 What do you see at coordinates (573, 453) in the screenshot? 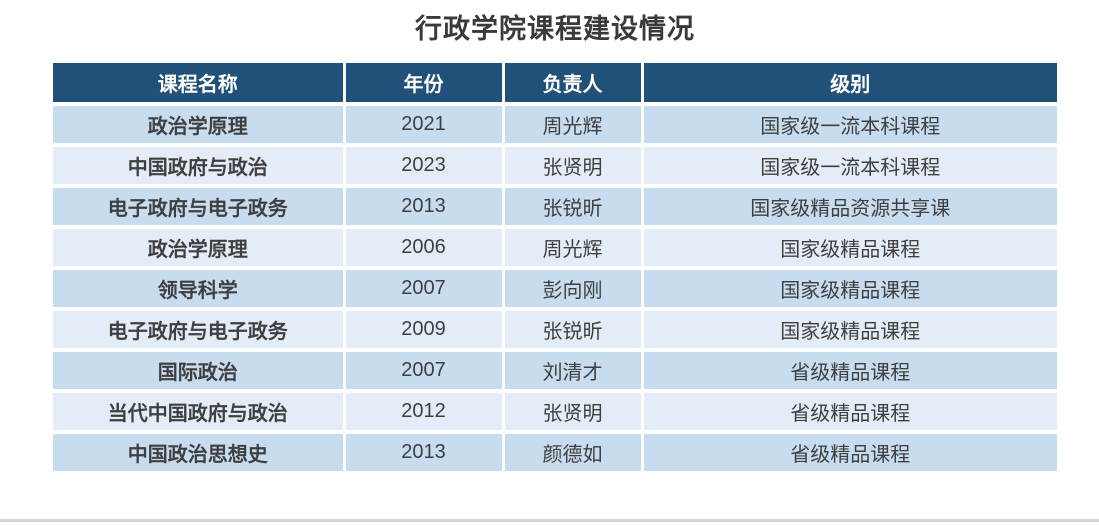
I see `table-cell-leader: 颜德如` at bounding box center [573, 453].